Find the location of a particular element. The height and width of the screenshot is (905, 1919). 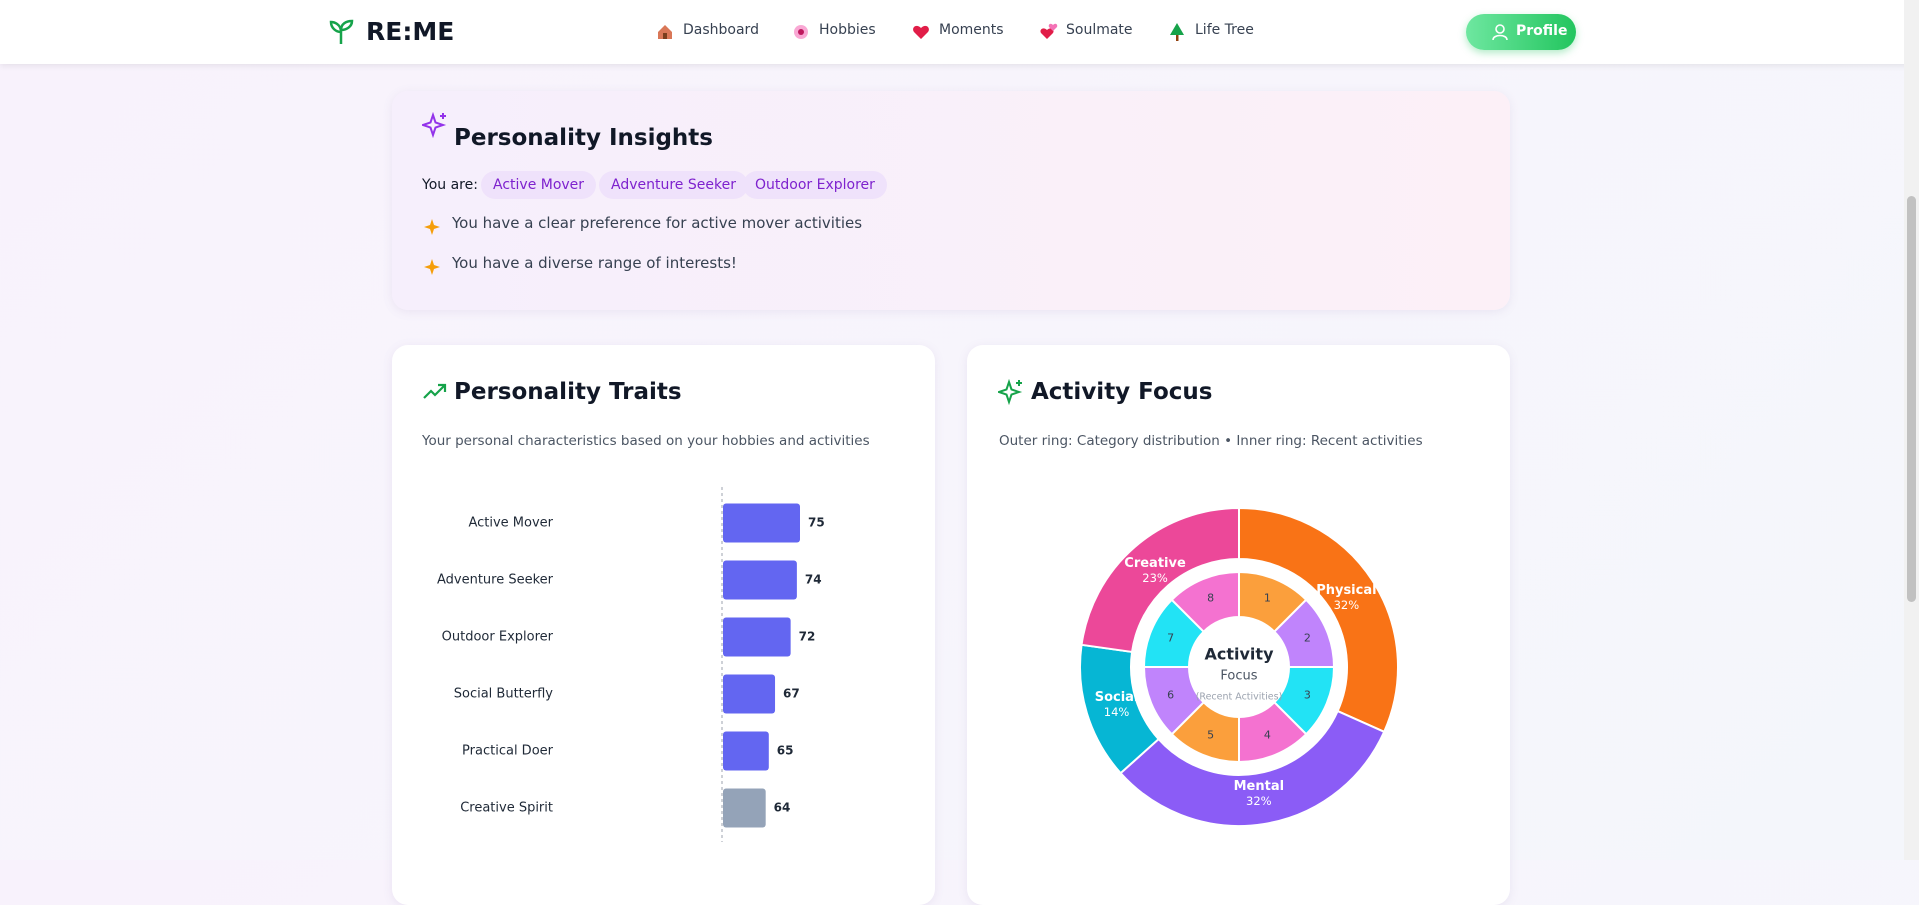

y-tick-label: Outdoor Explorer is located at coordinates (498, 637).